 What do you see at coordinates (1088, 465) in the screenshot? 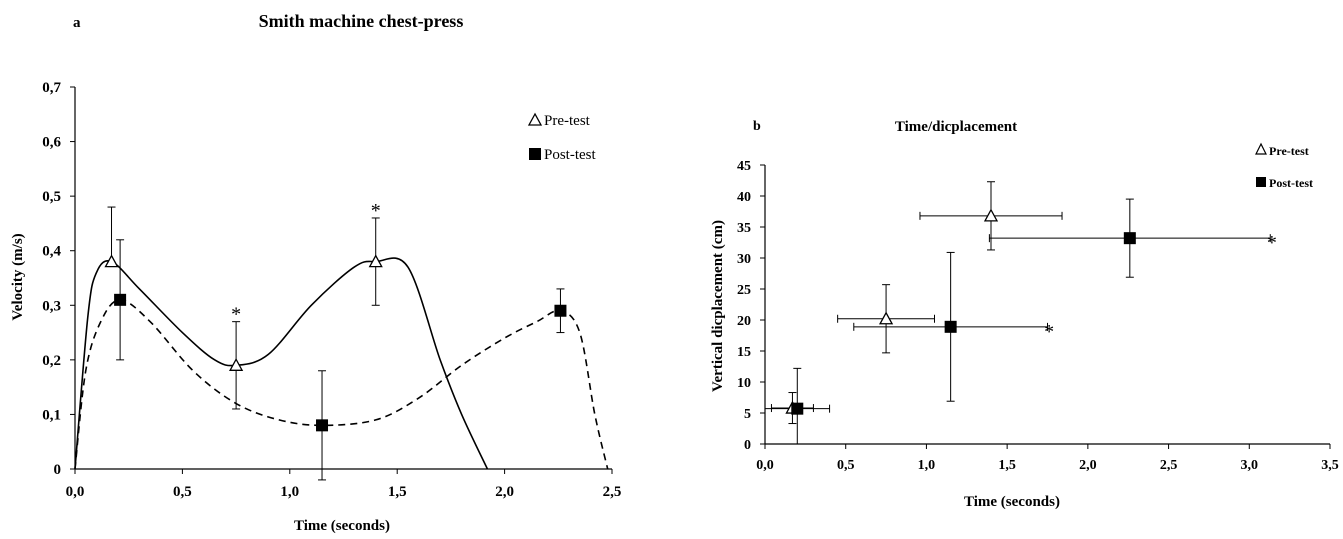
I see `chart-b-x-tick-label: 2,0` at bounding box center [1088, 465].